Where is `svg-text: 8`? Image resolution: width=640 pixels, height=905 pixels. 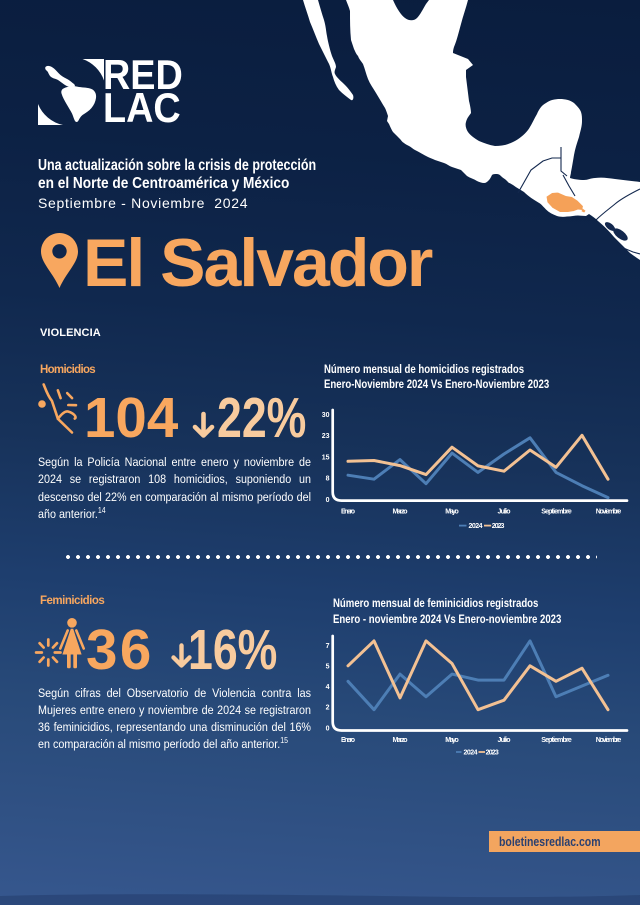
svg-text: 8 is located at coordinates (328, 479).